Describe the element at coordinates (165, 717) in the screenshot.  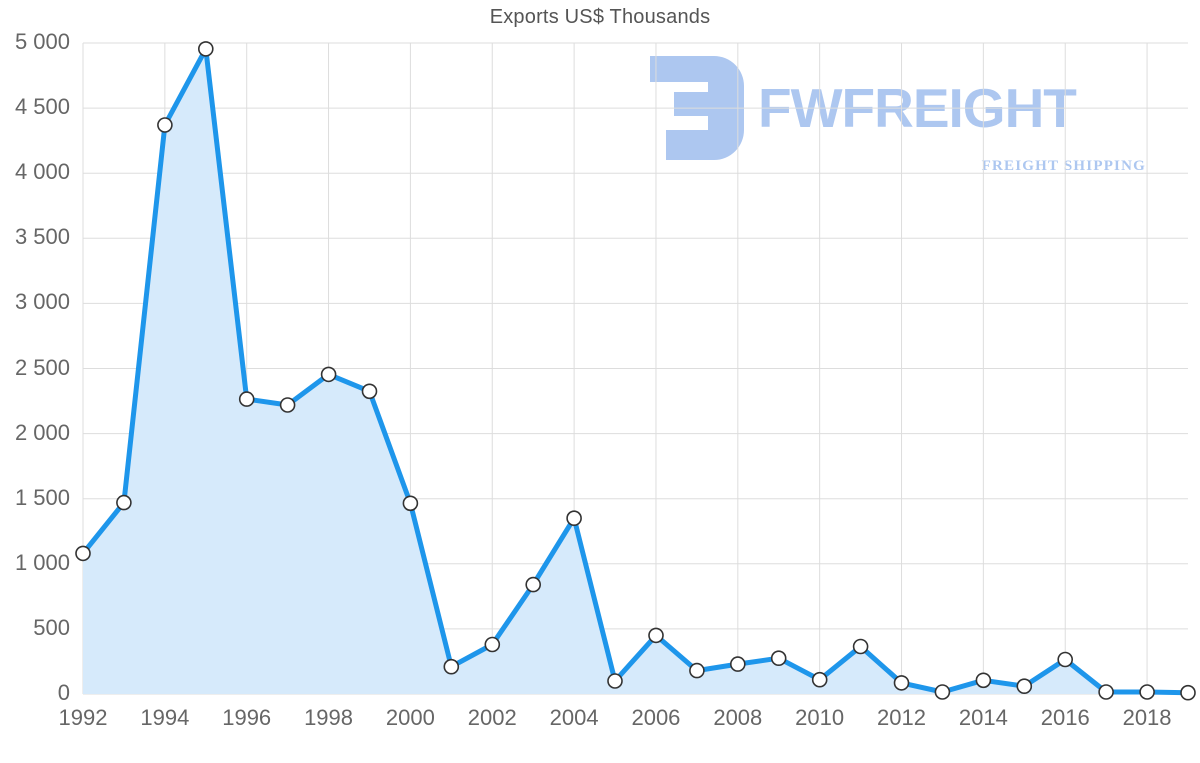
I see `x-axis-tick-label: 1994` at that location.